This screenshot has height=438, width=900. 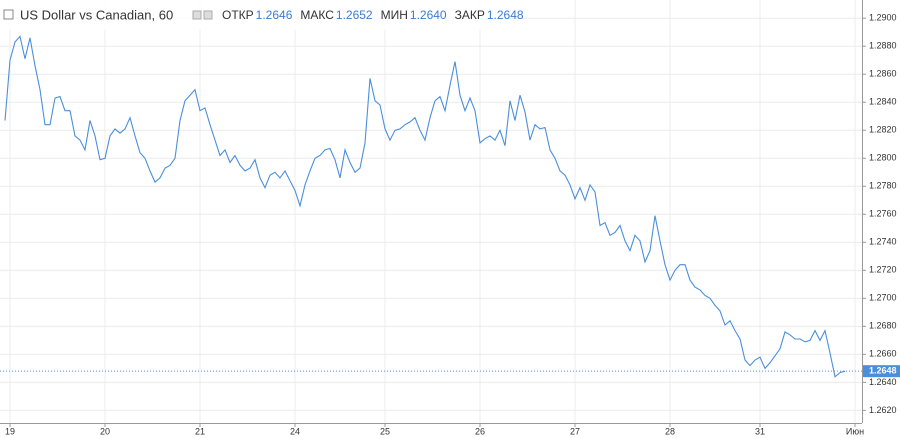 I want to click on y-tick-label: 1.2800, so click(x=883, y=158).